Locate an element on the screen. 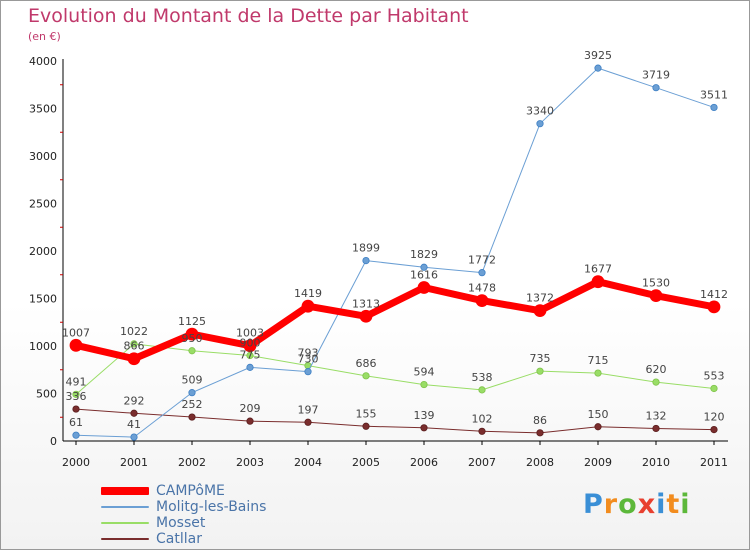 The width and height of the screenshot is (750, 550). data-label: 735 is located at coordinates (540, 358).